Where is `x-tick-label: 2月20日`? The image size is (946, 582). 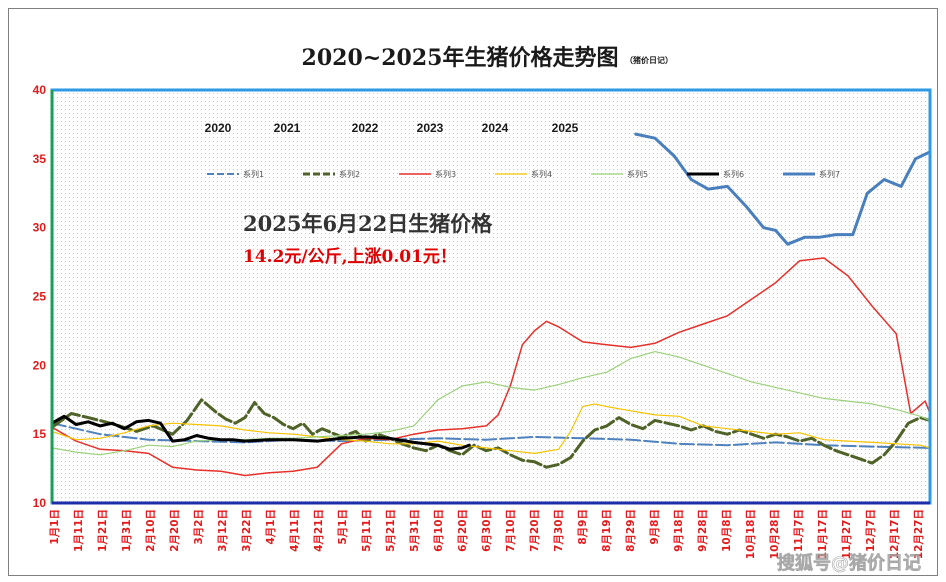 x-tick-label: 2月20日 is located at coordinates (175, 530).